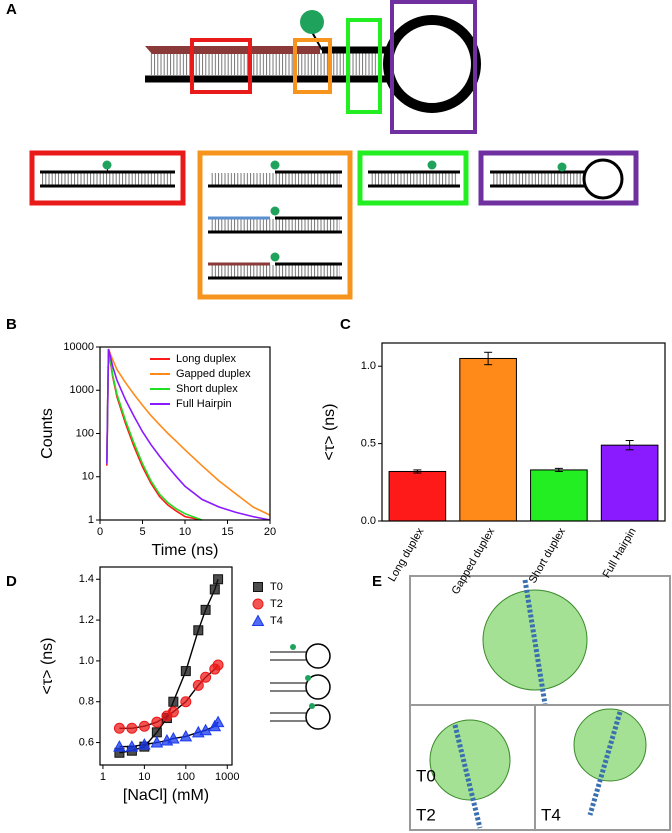 The image size is (672, 833). I want to click on x-tick-label: 1000, so click(227, 777).